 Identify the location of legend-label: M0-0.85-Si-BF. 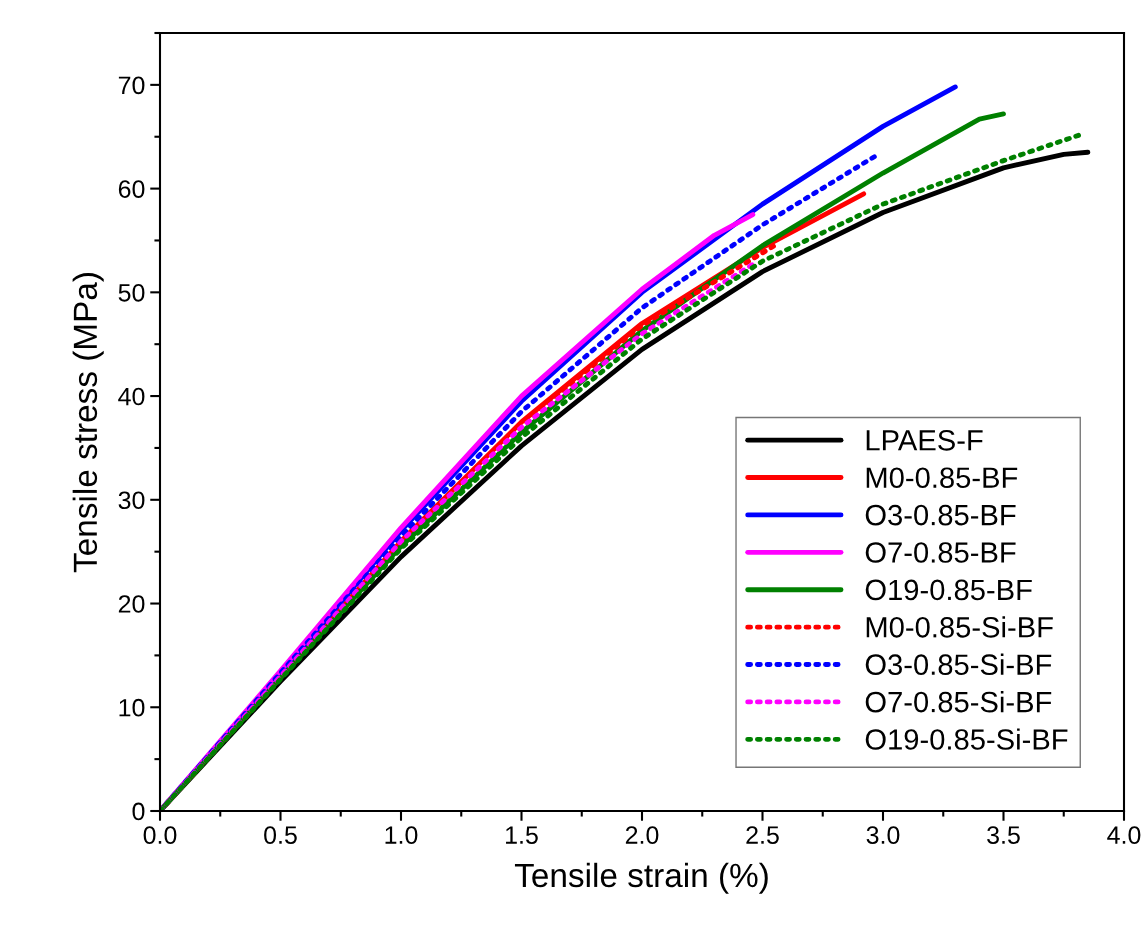
(959, 627).